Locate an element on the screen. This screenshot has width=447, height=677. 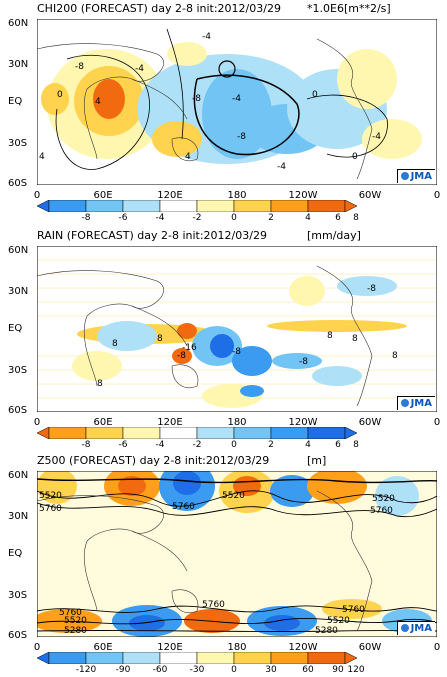
contour-label: 5280 is located at coordinates (326, 631).